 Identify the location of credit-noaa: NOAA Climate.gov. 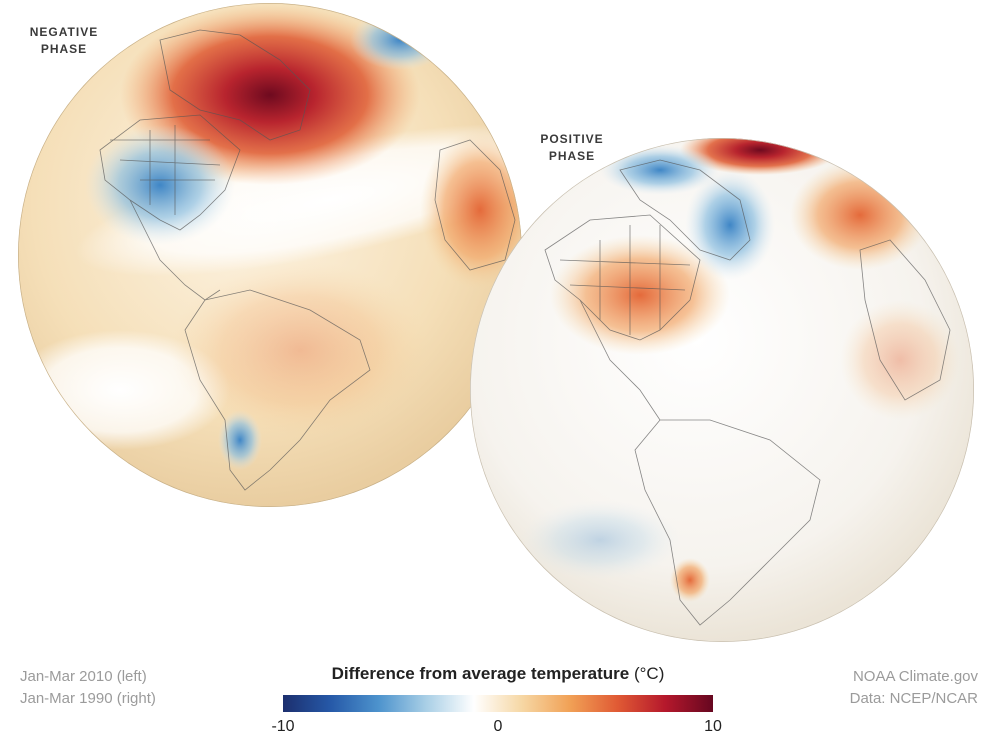
(915, 676).